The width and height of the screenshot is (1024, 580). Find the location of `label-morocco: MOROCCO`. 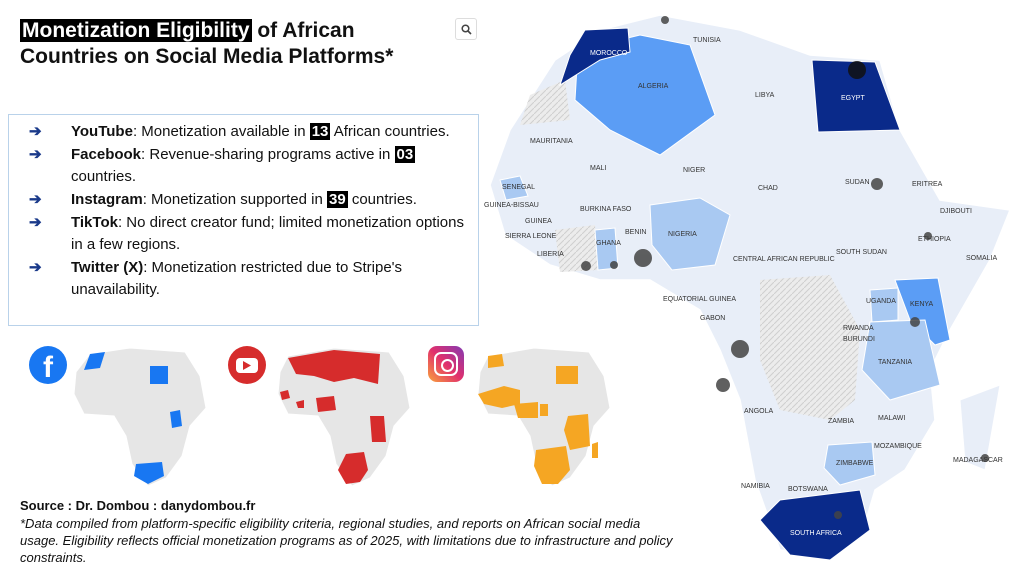

label-morocco: MOROCCO is located at coordinates (609, 53).